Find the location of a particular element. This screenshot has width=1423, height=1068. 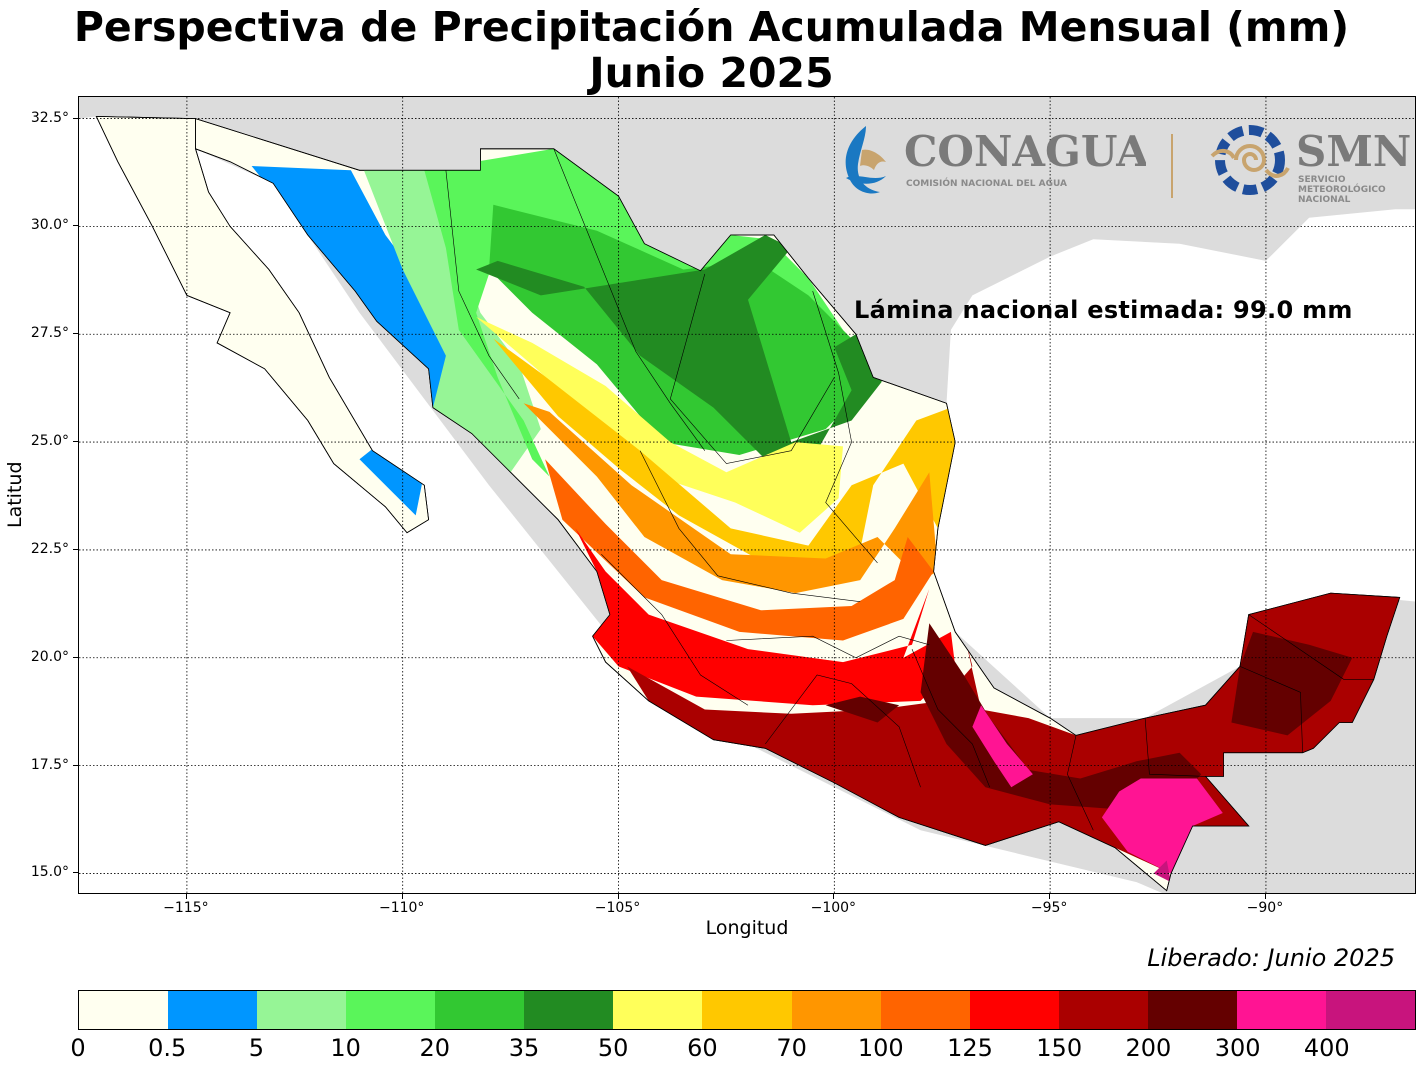

lon-tick-label: −110° is located at coordinates (401, 908).